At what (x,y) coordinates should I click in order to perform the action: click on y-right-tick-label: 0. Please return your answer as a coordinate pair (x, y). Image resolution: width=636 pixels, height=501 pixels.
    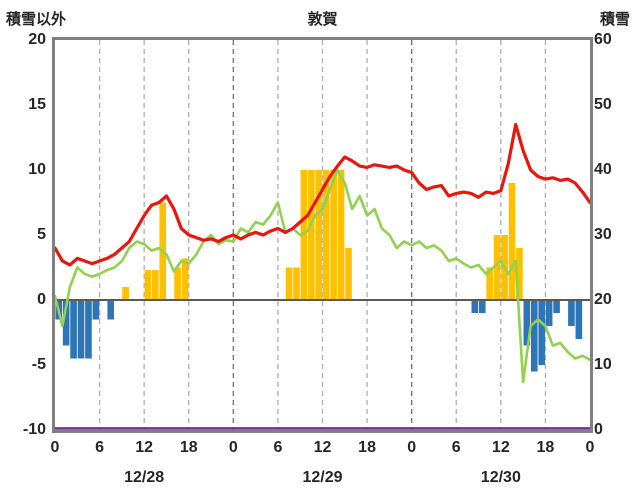
    Looking at the image, I should click on (598, 429).